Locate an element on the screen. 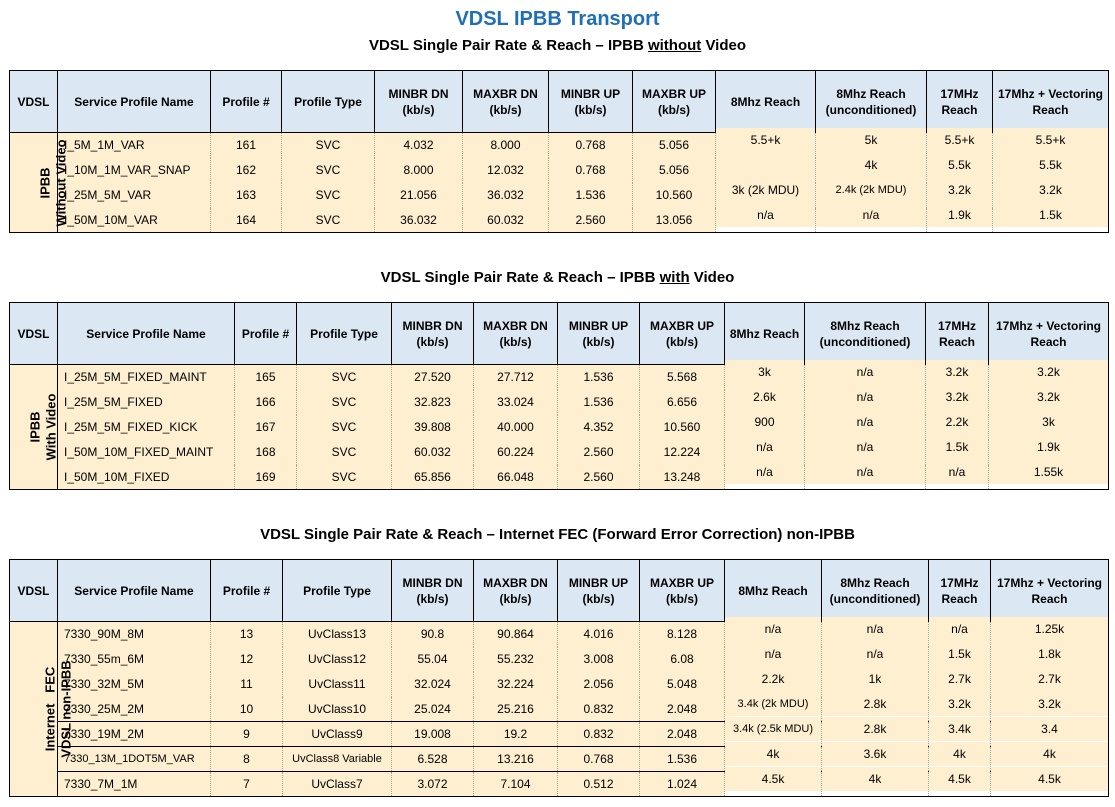 Image resolution: width=1115 pixels, height=807 pixels. service-profile-name: I_25M_5M_FIXED is located at coordinates (146, 402).